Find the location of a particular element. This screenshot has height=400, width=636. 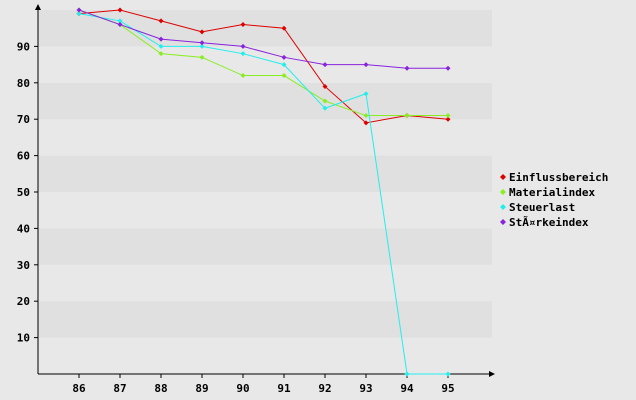

y-axis-arrow is located at coordinates (38, 7).